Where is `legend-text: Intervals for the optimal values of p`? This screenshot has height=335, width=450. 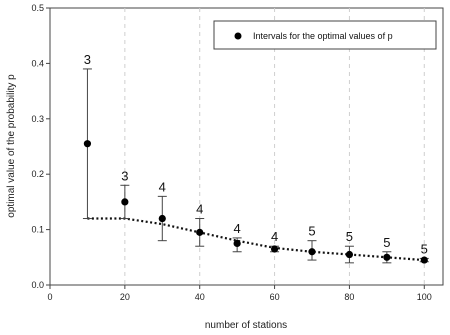
legend-text: Intervals for the optimal values of p is located at coordinates (323, 36).